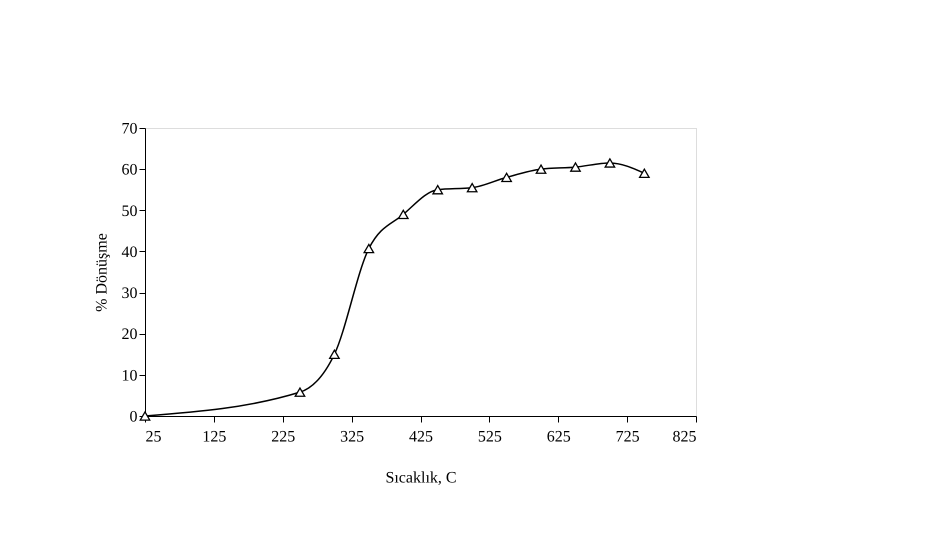  Describe the element at coordinates (628, 437) in the screenshot. I see `x-tick-label: 725` at that location.